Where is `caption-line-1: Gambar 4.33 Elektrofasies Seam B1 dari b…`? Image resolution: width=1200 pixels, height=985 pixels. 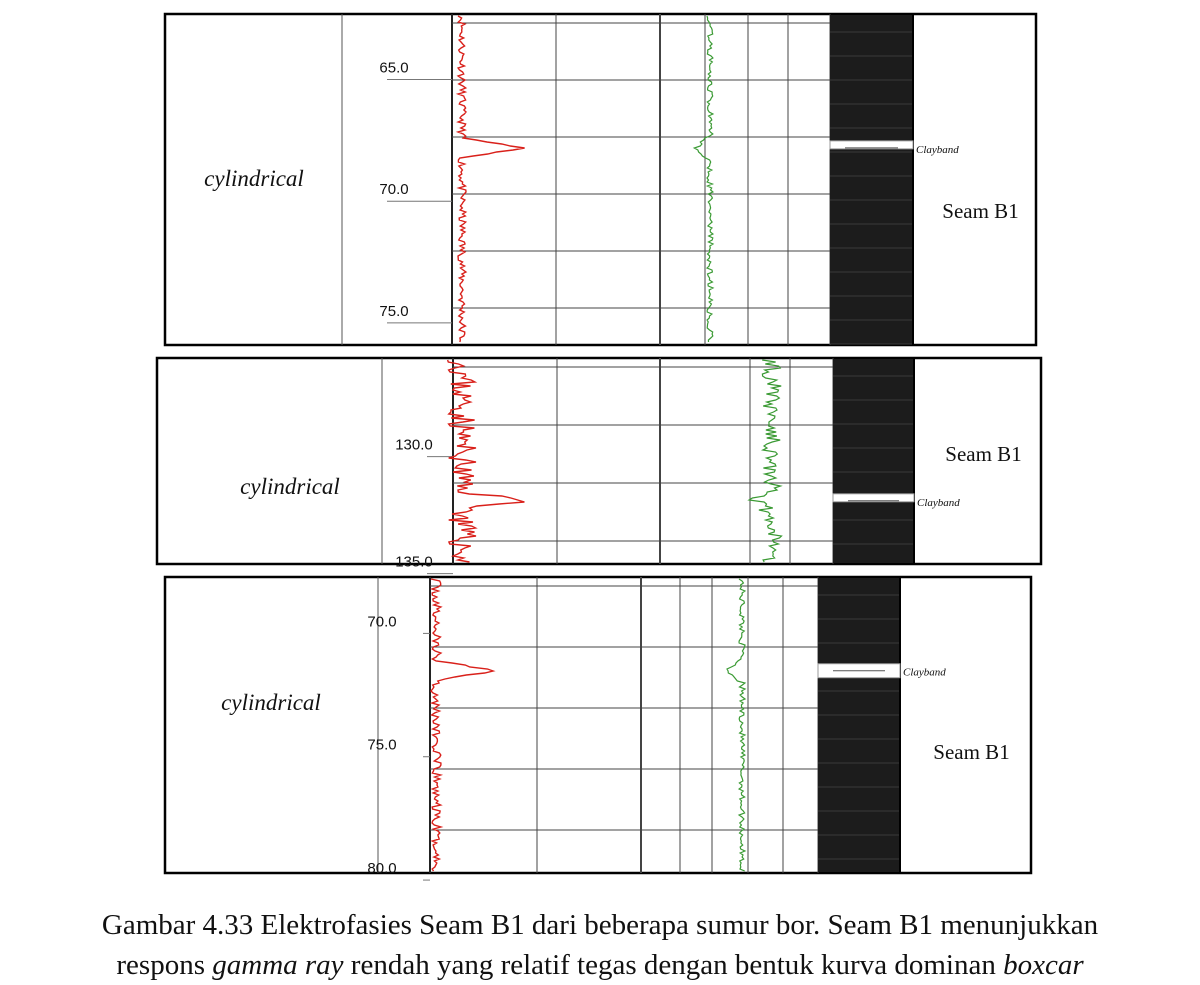 caption-line-1: Gambar 4.33 Elektrofasies Seam B1 dari b… is located at coordinates (600, 925).